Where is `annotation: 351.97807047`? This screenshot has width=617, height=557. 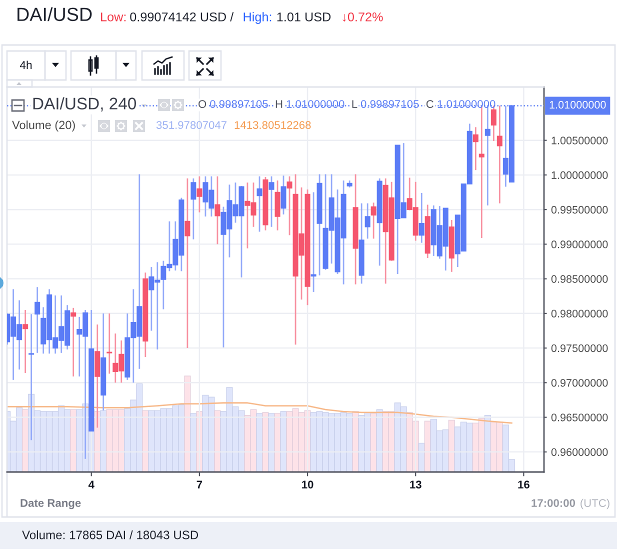
annotation: 351.97807047 is located at coordinates (191, 125).